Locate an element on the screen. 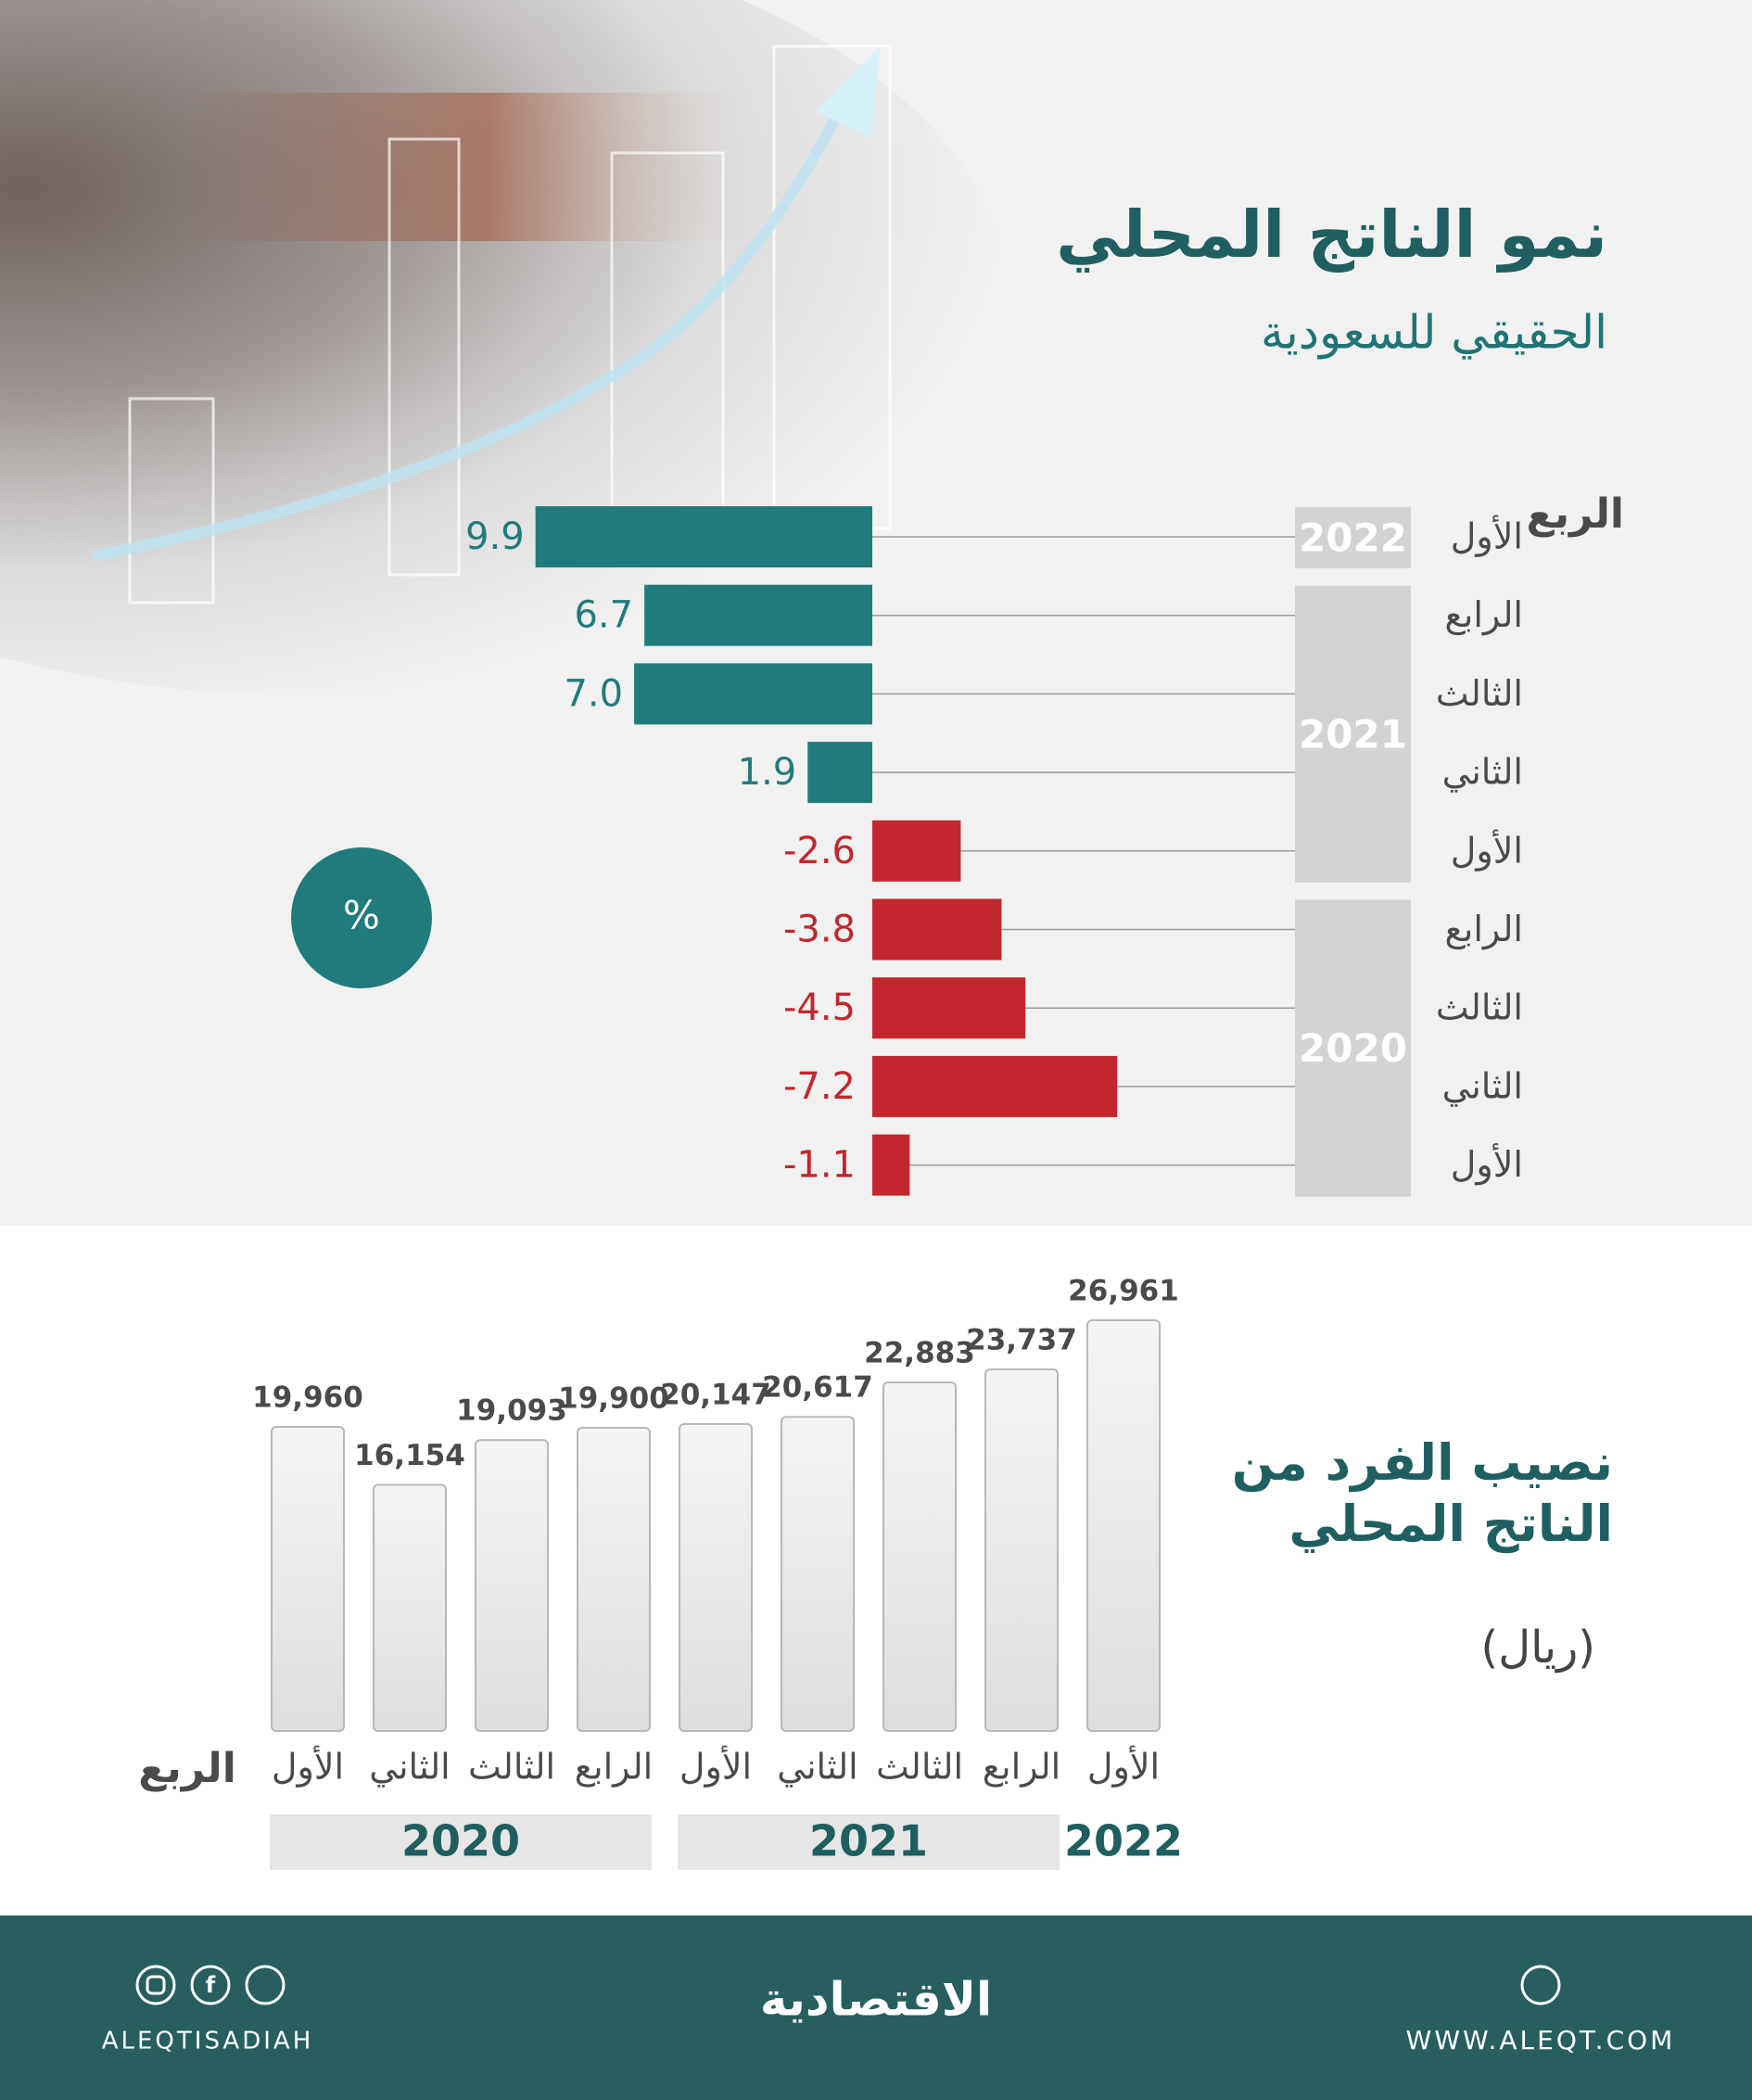 This screenshot has width=1752, height=2100. value-label: 7.0 is located at coordinates (593, 693).